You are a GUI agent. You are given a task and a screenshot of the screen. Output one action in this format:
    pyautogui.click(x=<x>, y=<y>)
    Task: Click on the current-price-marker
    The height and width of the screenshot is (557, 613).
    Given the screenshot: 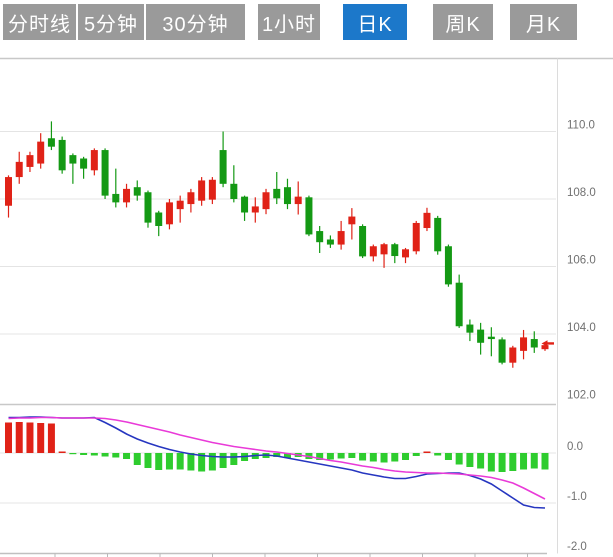 What is the action you would take?
    pyautogui.click(x=547, y=343)
    